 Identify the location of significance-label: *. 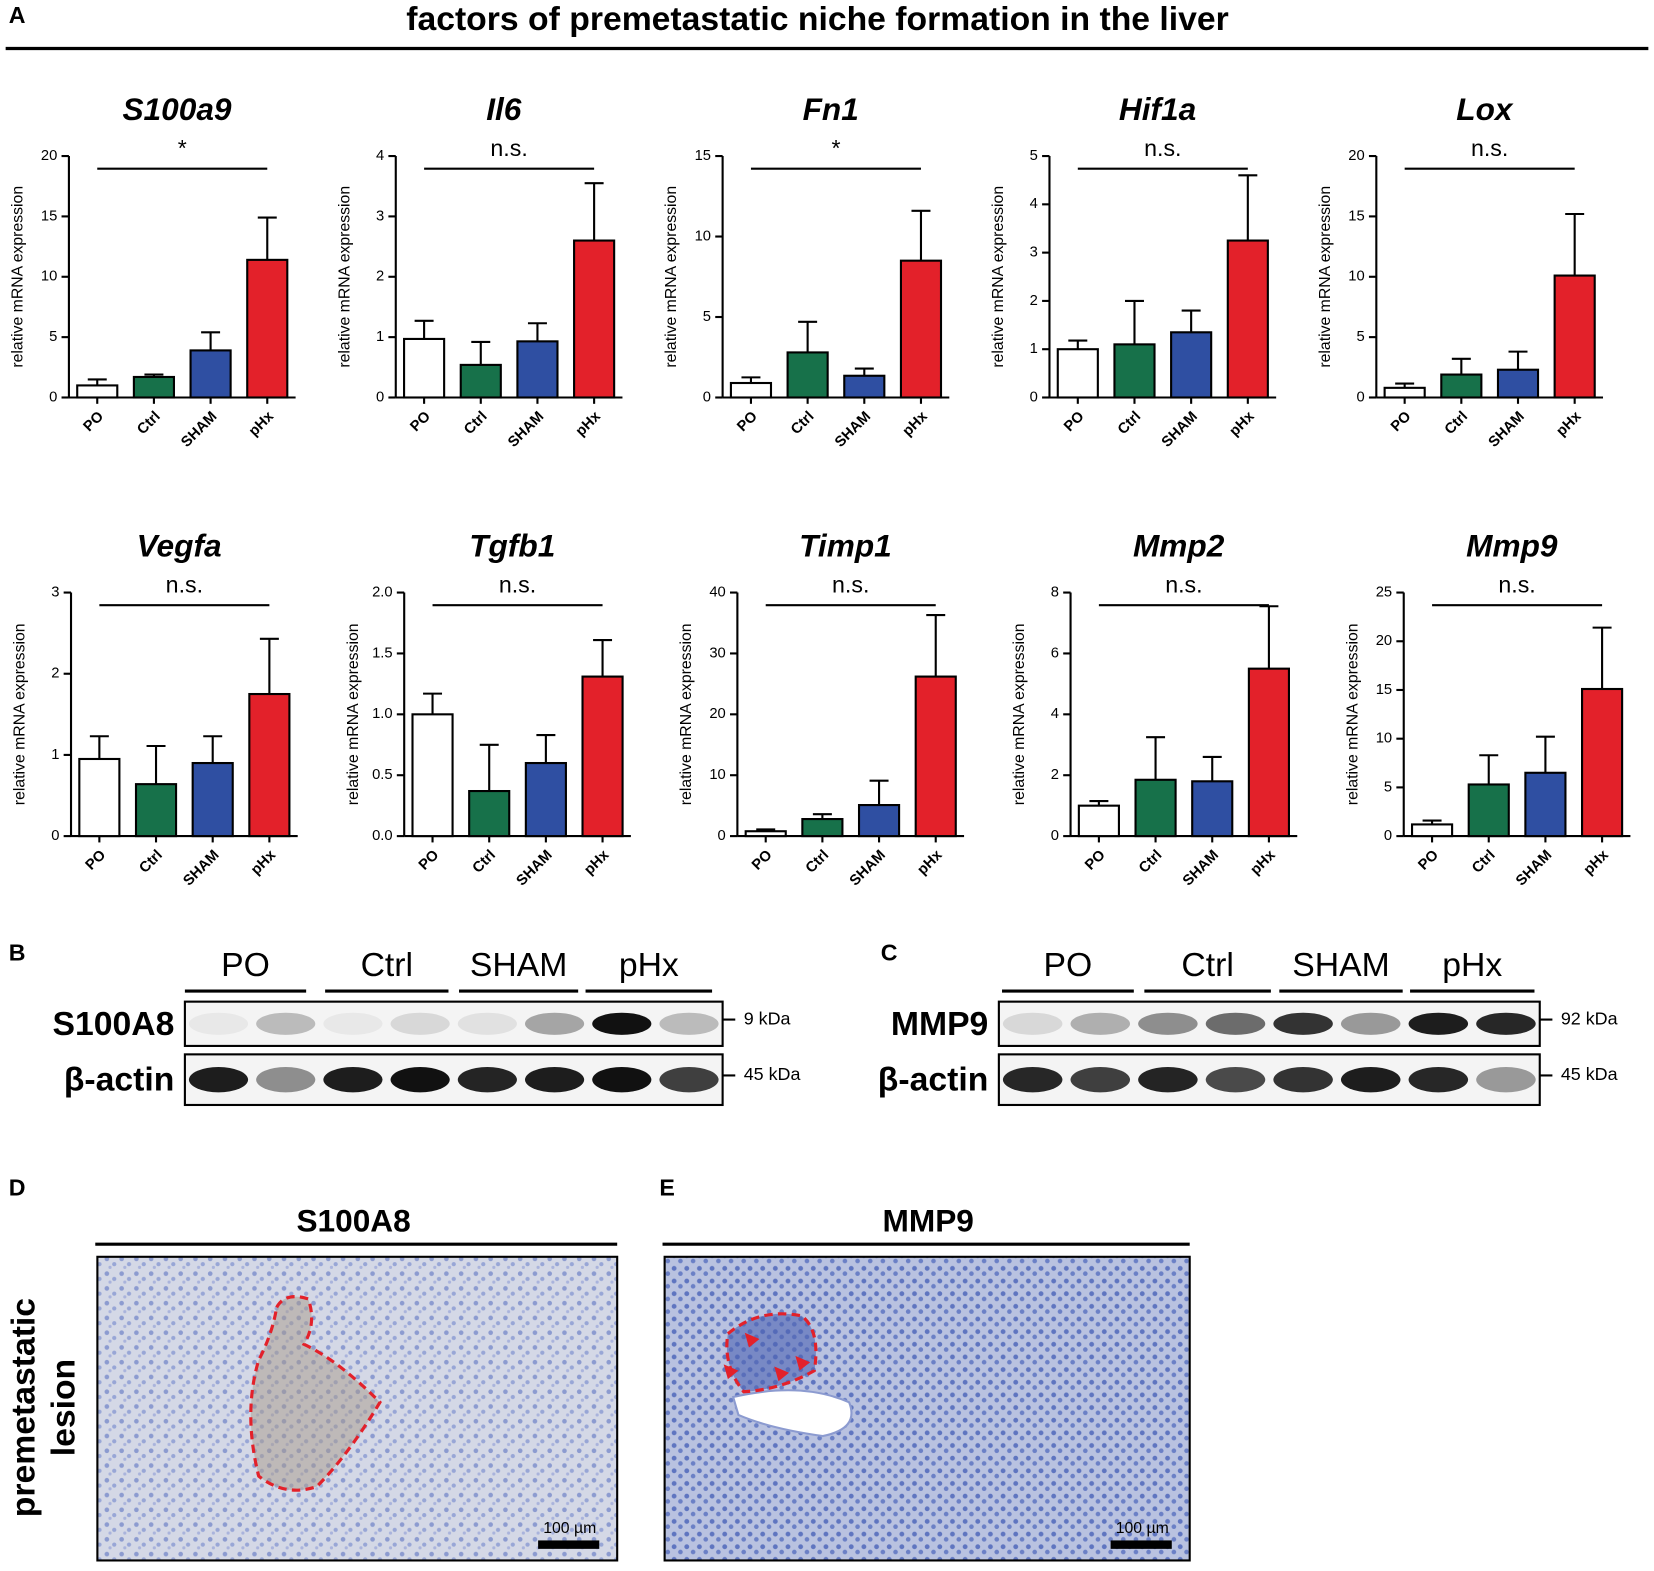
(835, 148).